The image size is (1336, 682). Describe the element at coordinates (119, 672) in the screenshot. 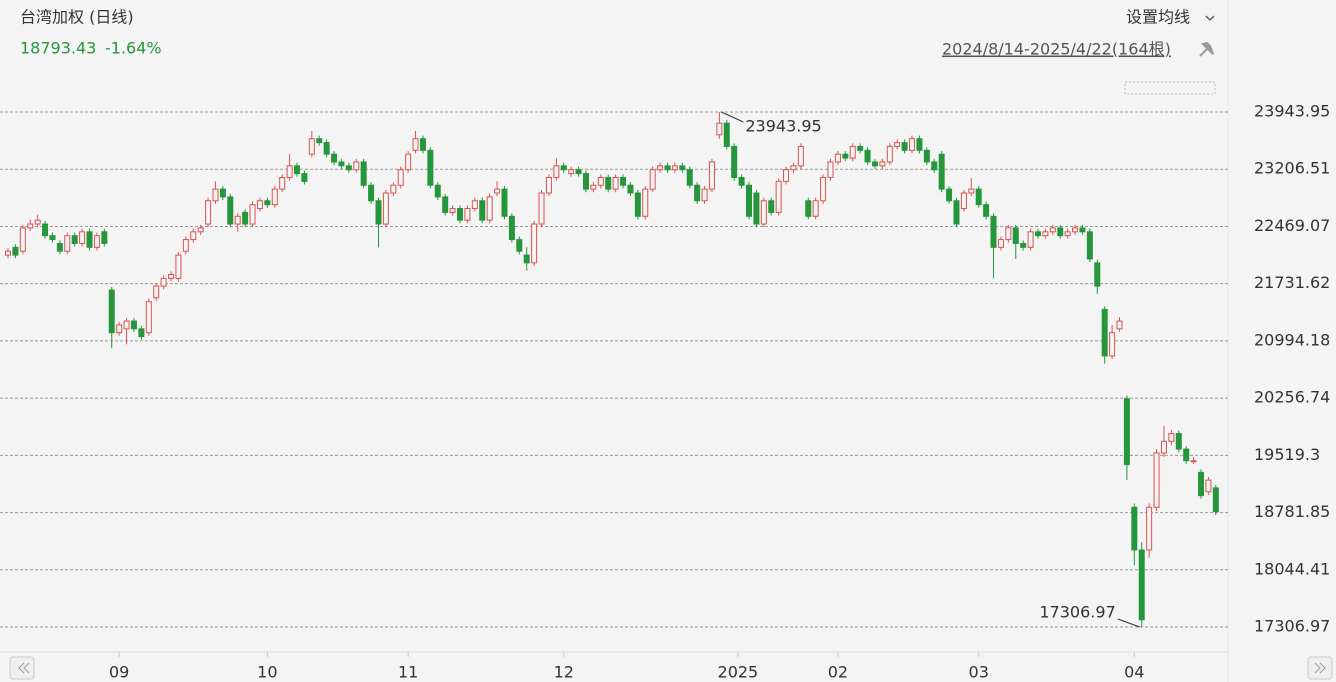

I see `x-tick-label: 09` at that location.